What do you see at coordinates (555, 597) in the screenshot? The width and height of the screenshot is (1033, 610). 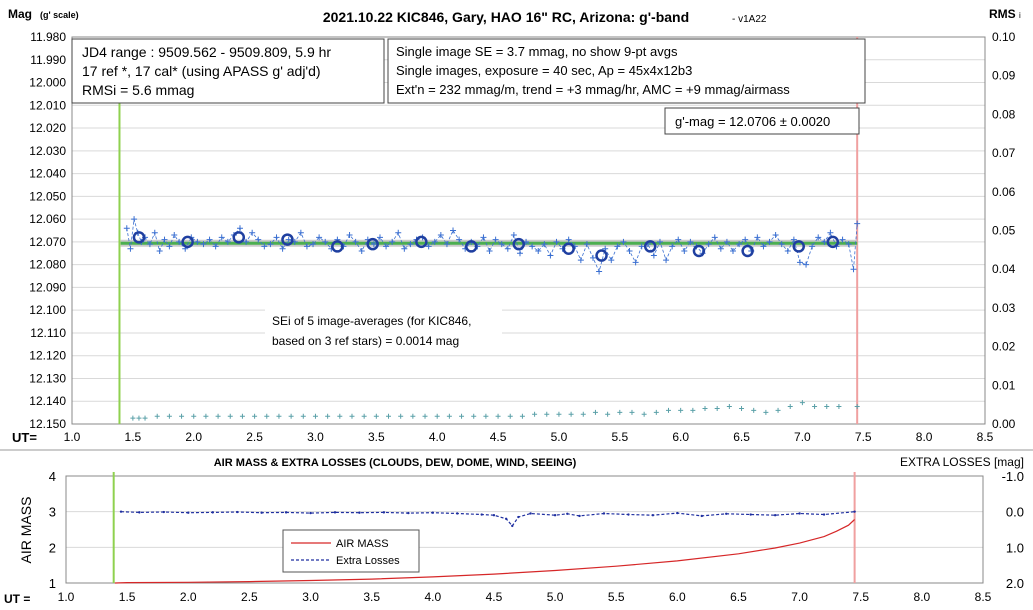 I see `x-tick-label: 5.0` at bounding box center [555, 597].